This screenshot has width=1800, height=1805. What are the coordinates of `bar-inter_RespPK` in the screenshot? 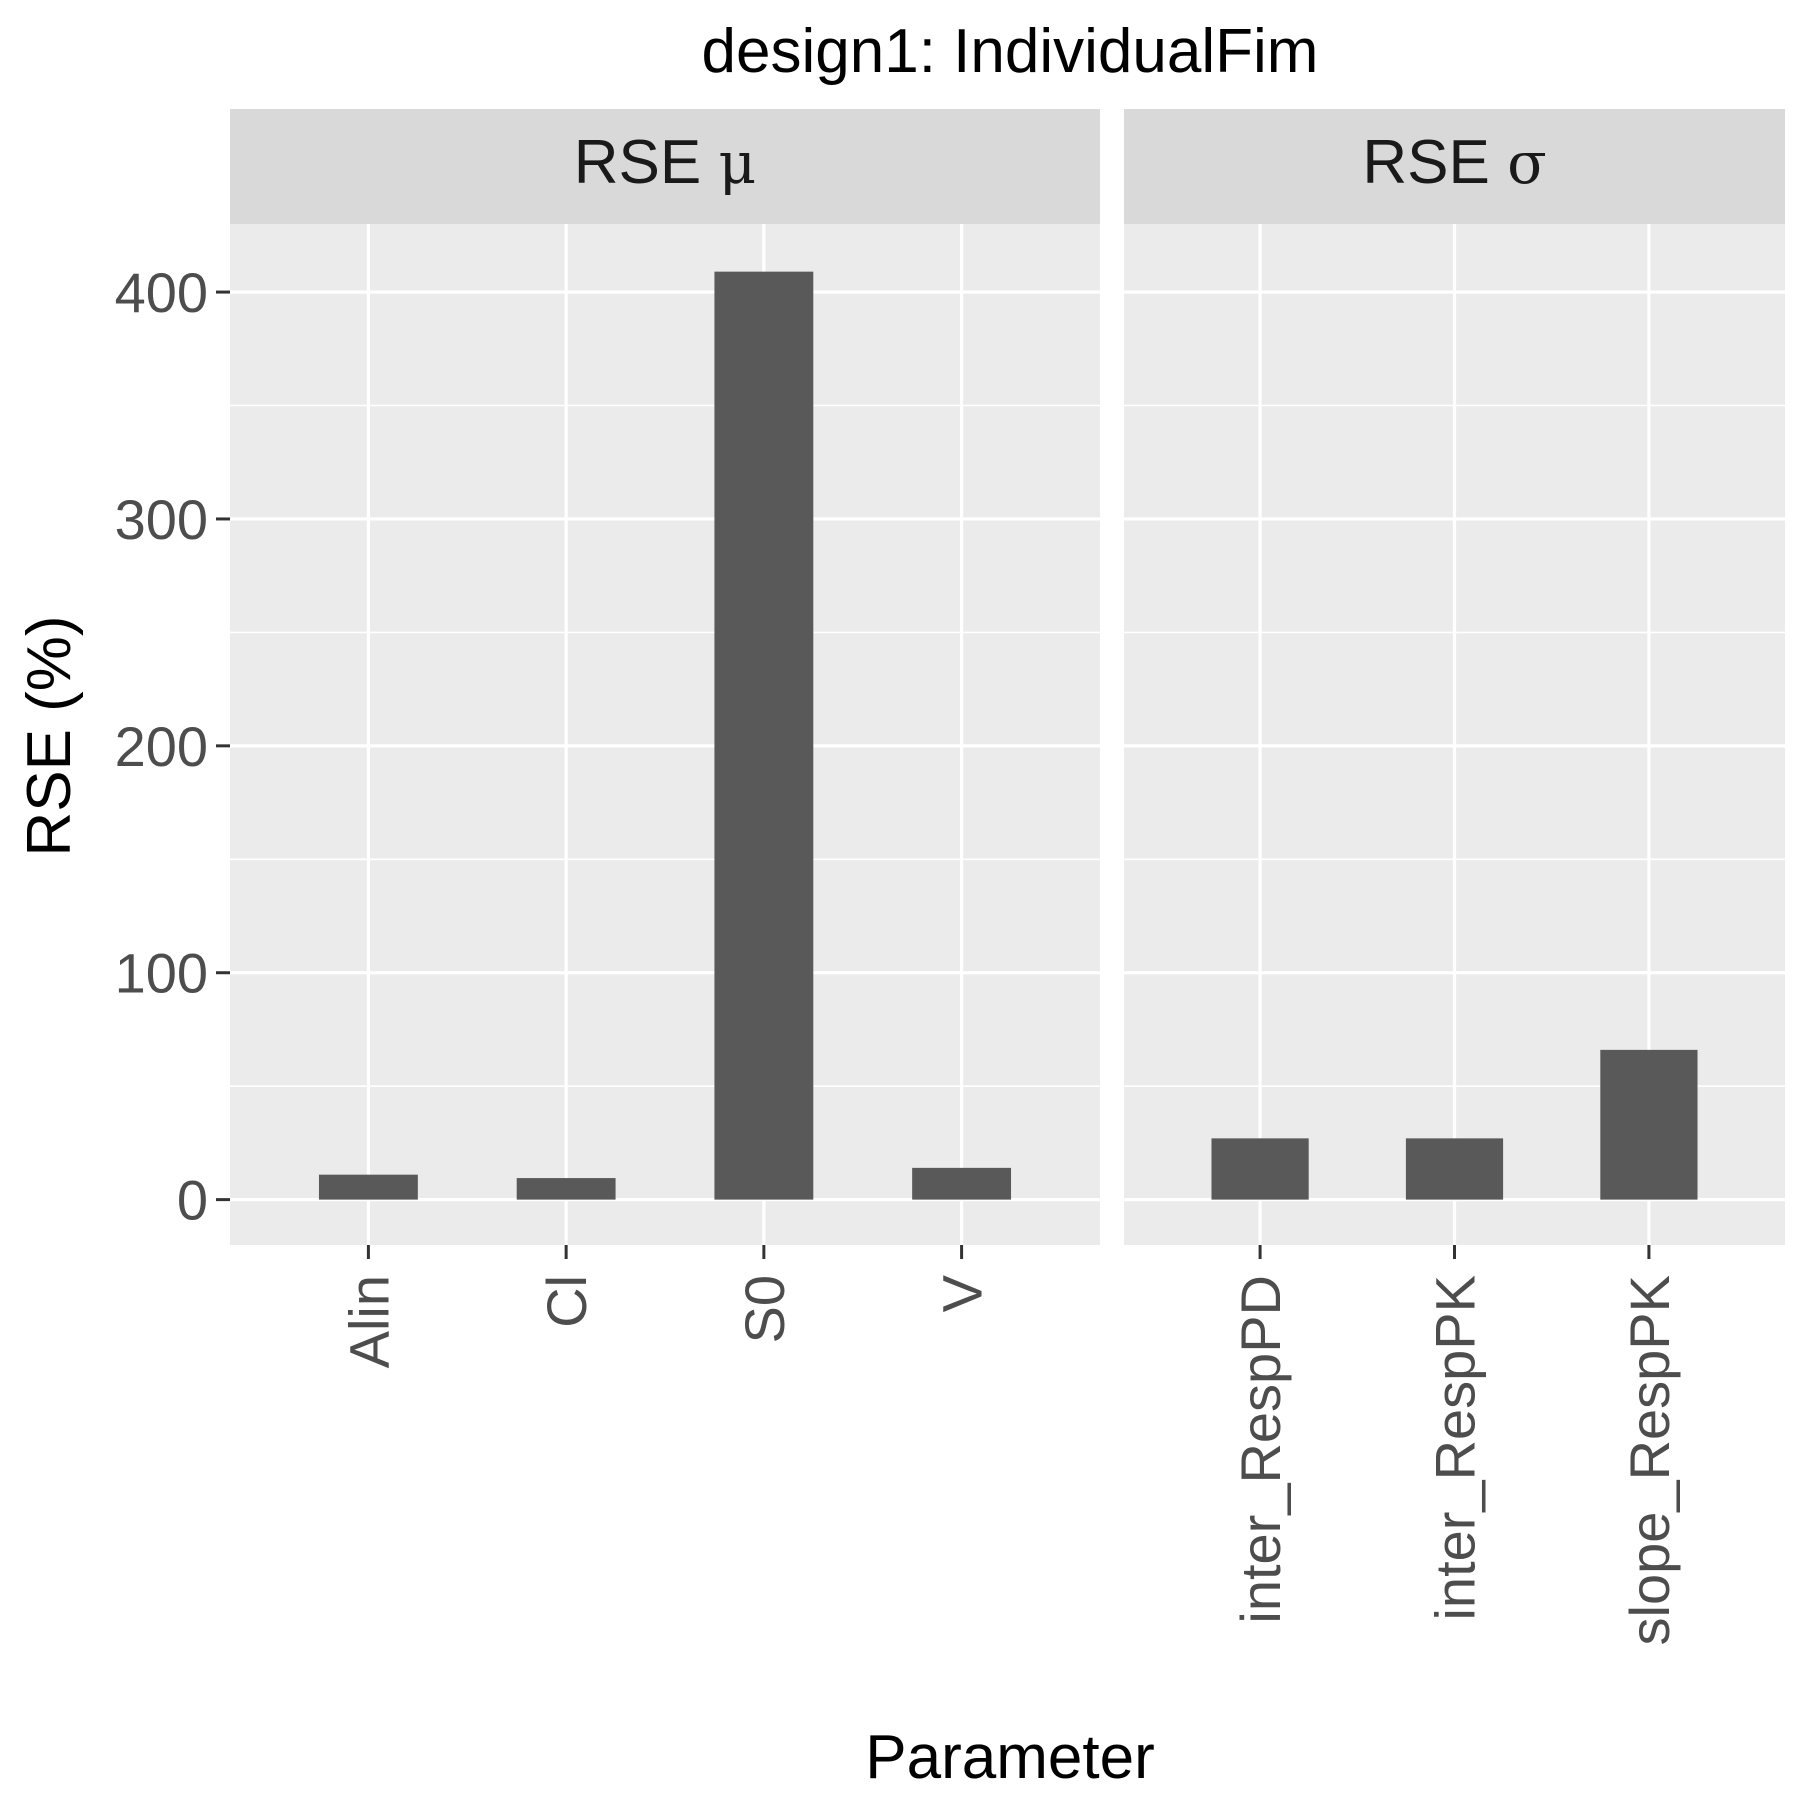 It's located at (1454, 1169).